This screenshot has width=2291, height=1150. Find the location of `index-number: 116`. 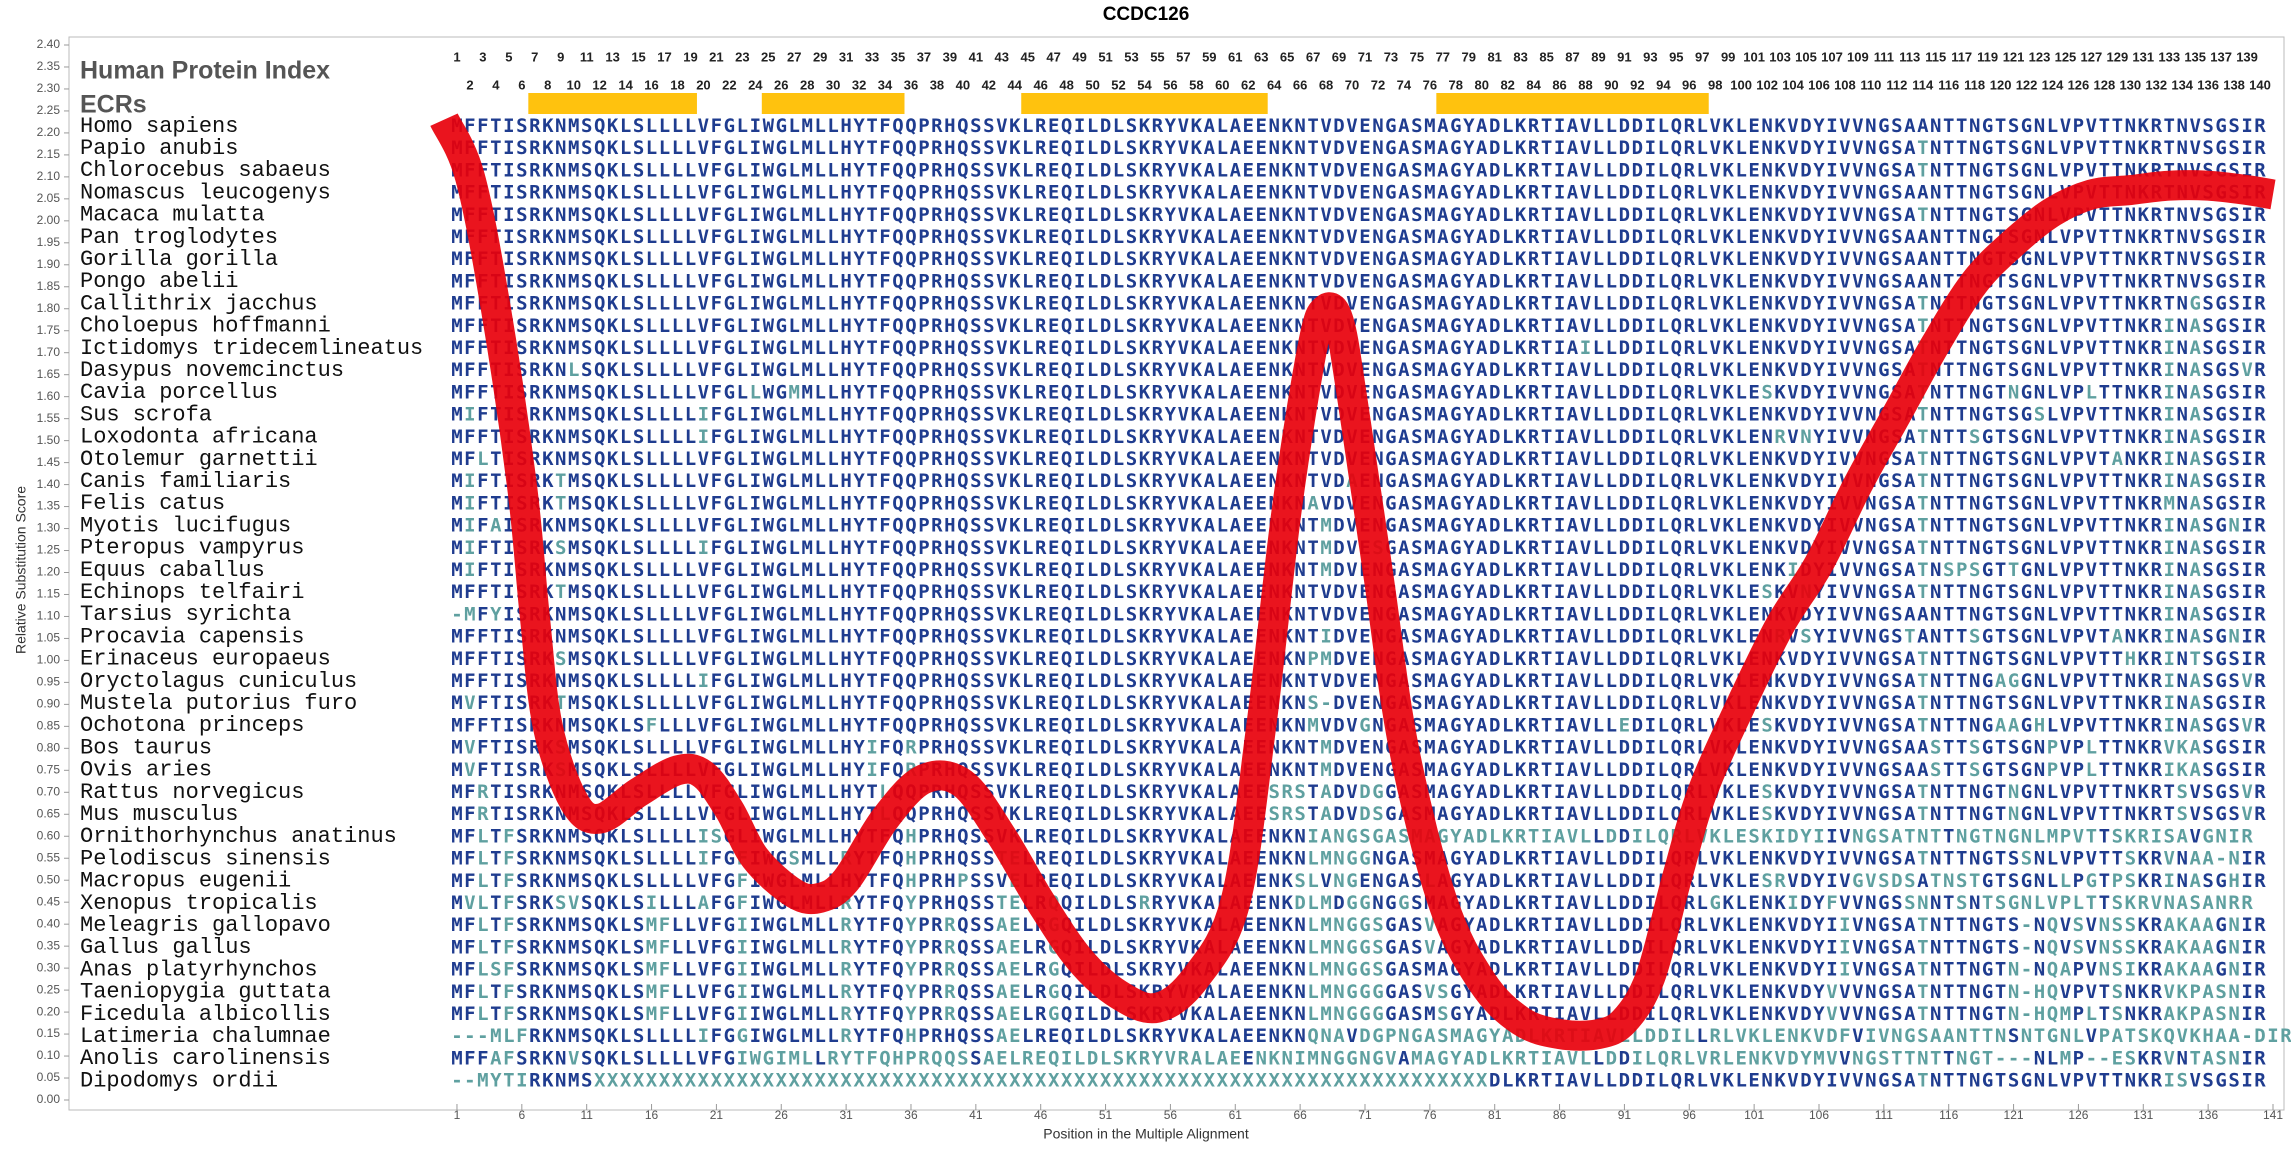

index-number: 116 is located at coordinates (1948, 84).